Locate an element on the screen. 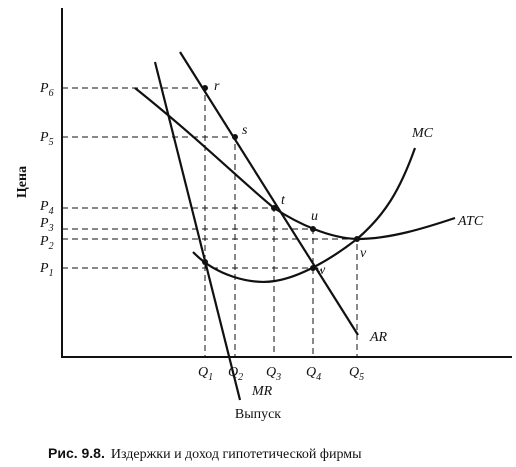 Image resolution: width=516 pixels, height=467 pixels. tick-label: P2 is located at coordinates (46, 243).